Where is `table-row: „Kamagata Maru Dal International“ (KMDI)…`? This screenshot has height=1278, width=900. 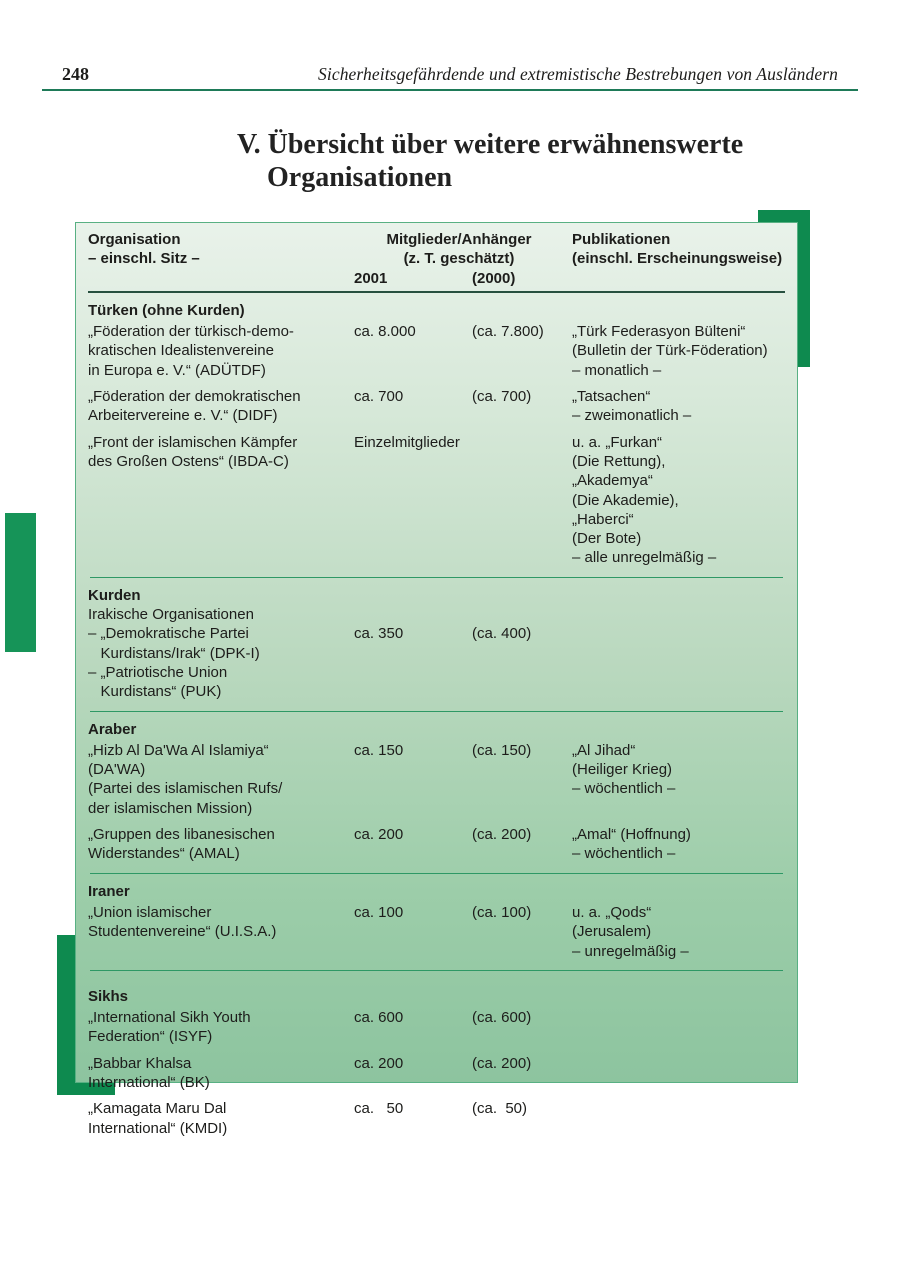
table-row: „Kamagata Maru Dal International“ (KMDI)… is located at coordinates (308, 1118).